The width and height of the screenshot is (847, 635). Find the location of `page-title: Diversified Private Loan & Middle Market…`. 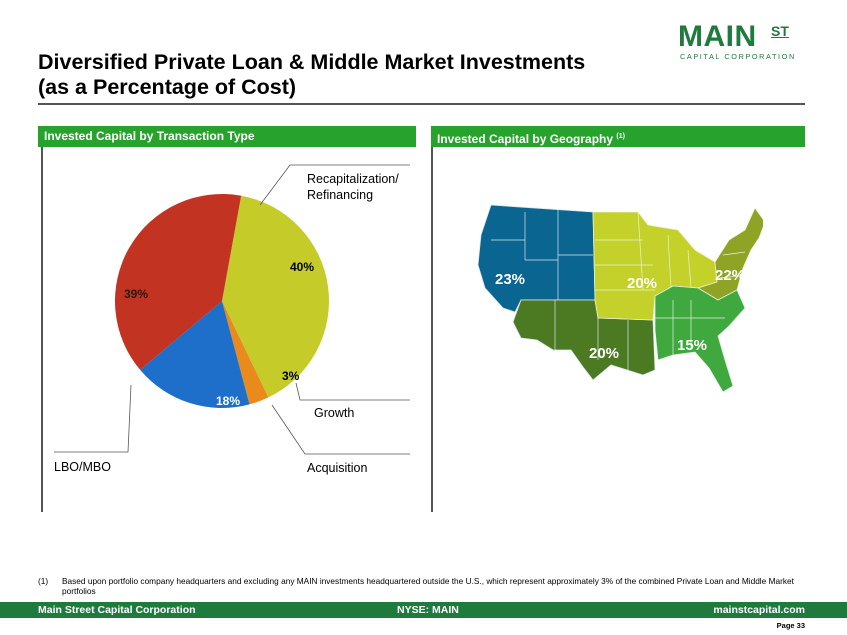

page-title: Diversified Private Loan & Middle Market… is located at coordinates (348, 75).